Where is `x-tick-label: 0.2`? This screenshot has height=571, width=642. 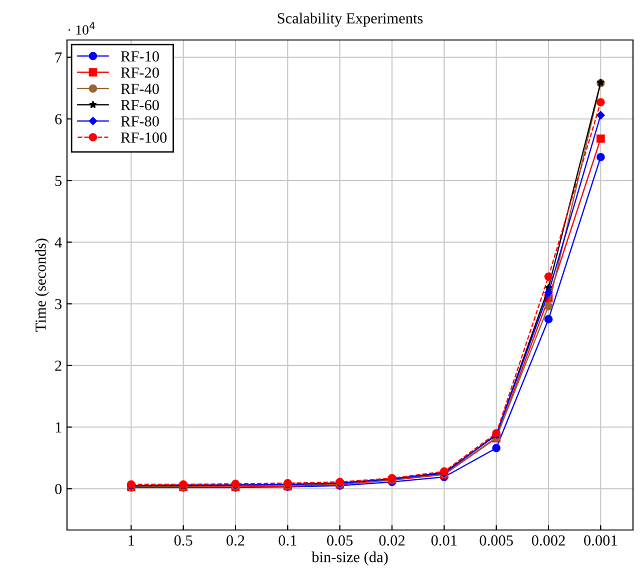 x-tick-label: 0.2 is located at coordinates (235, 540).